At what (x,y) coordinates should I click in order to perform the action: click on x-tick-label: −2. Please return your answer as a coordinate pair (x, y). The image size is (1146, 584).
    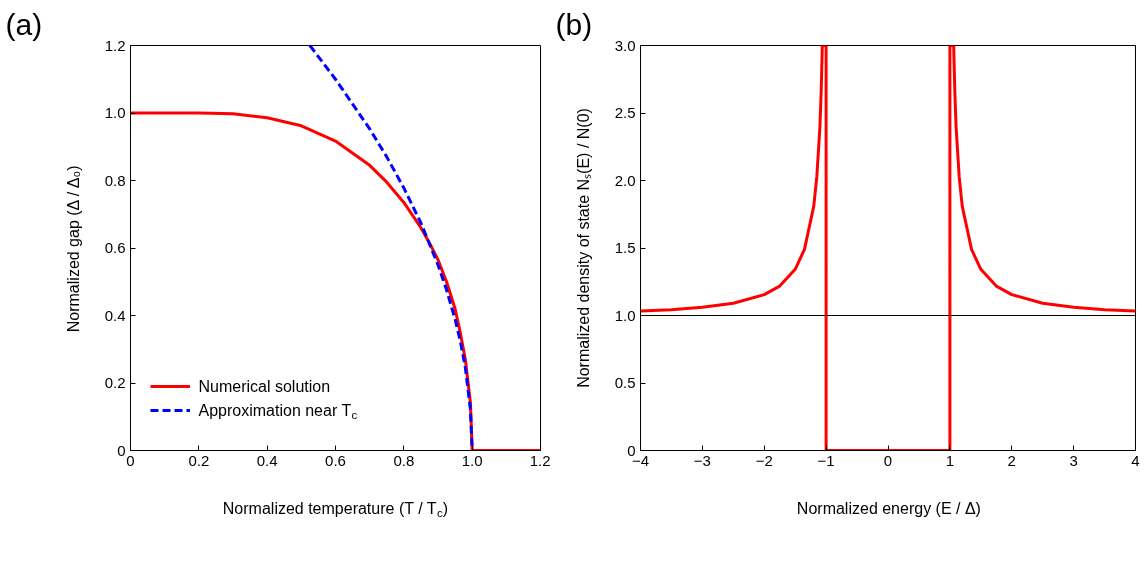
    Looking at the image, I should click on (764, 460).